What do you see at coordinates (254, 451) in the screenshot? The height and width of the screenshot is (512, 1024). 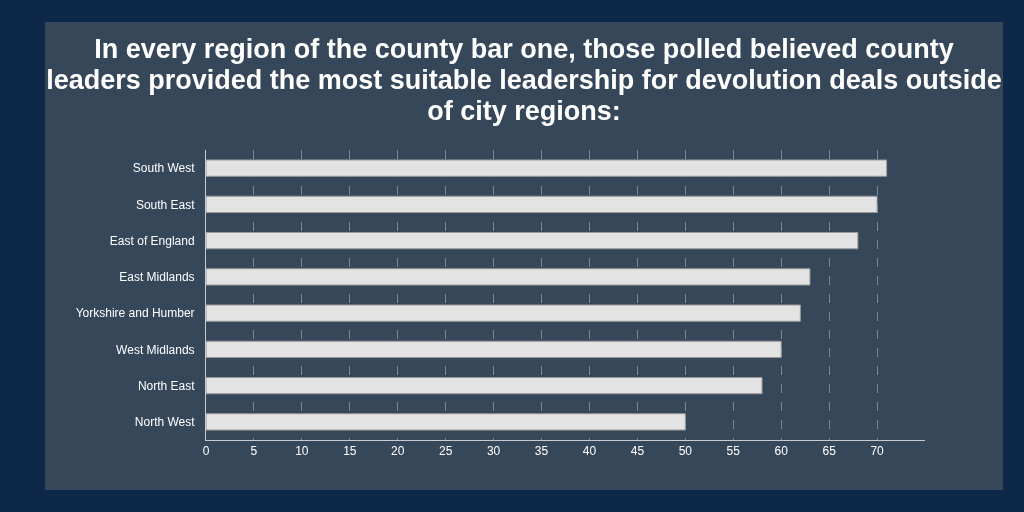 I see `x-tick-label: 5` at bounding box center [254, 451].